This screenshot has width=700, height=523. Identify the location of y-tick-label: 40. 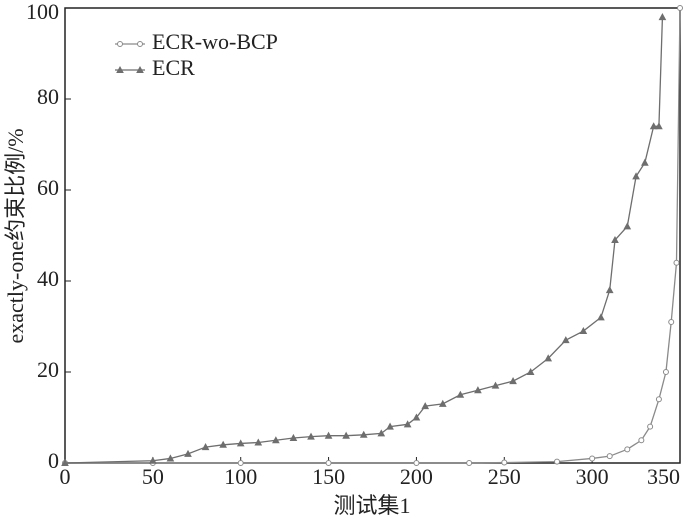
(48, 278).